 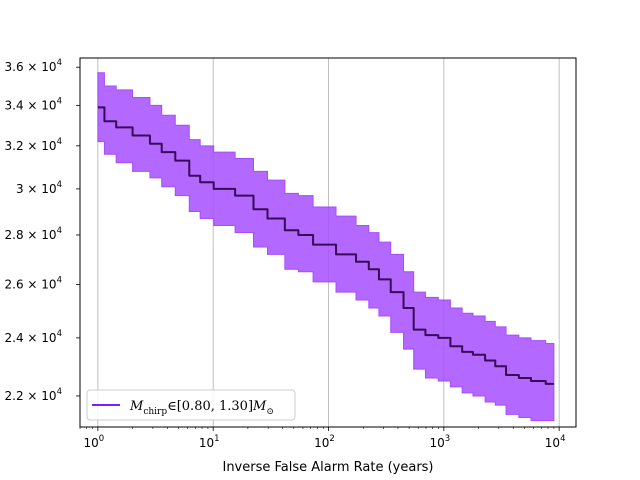 I want to click on legend-box, so click(x=191, y=405).